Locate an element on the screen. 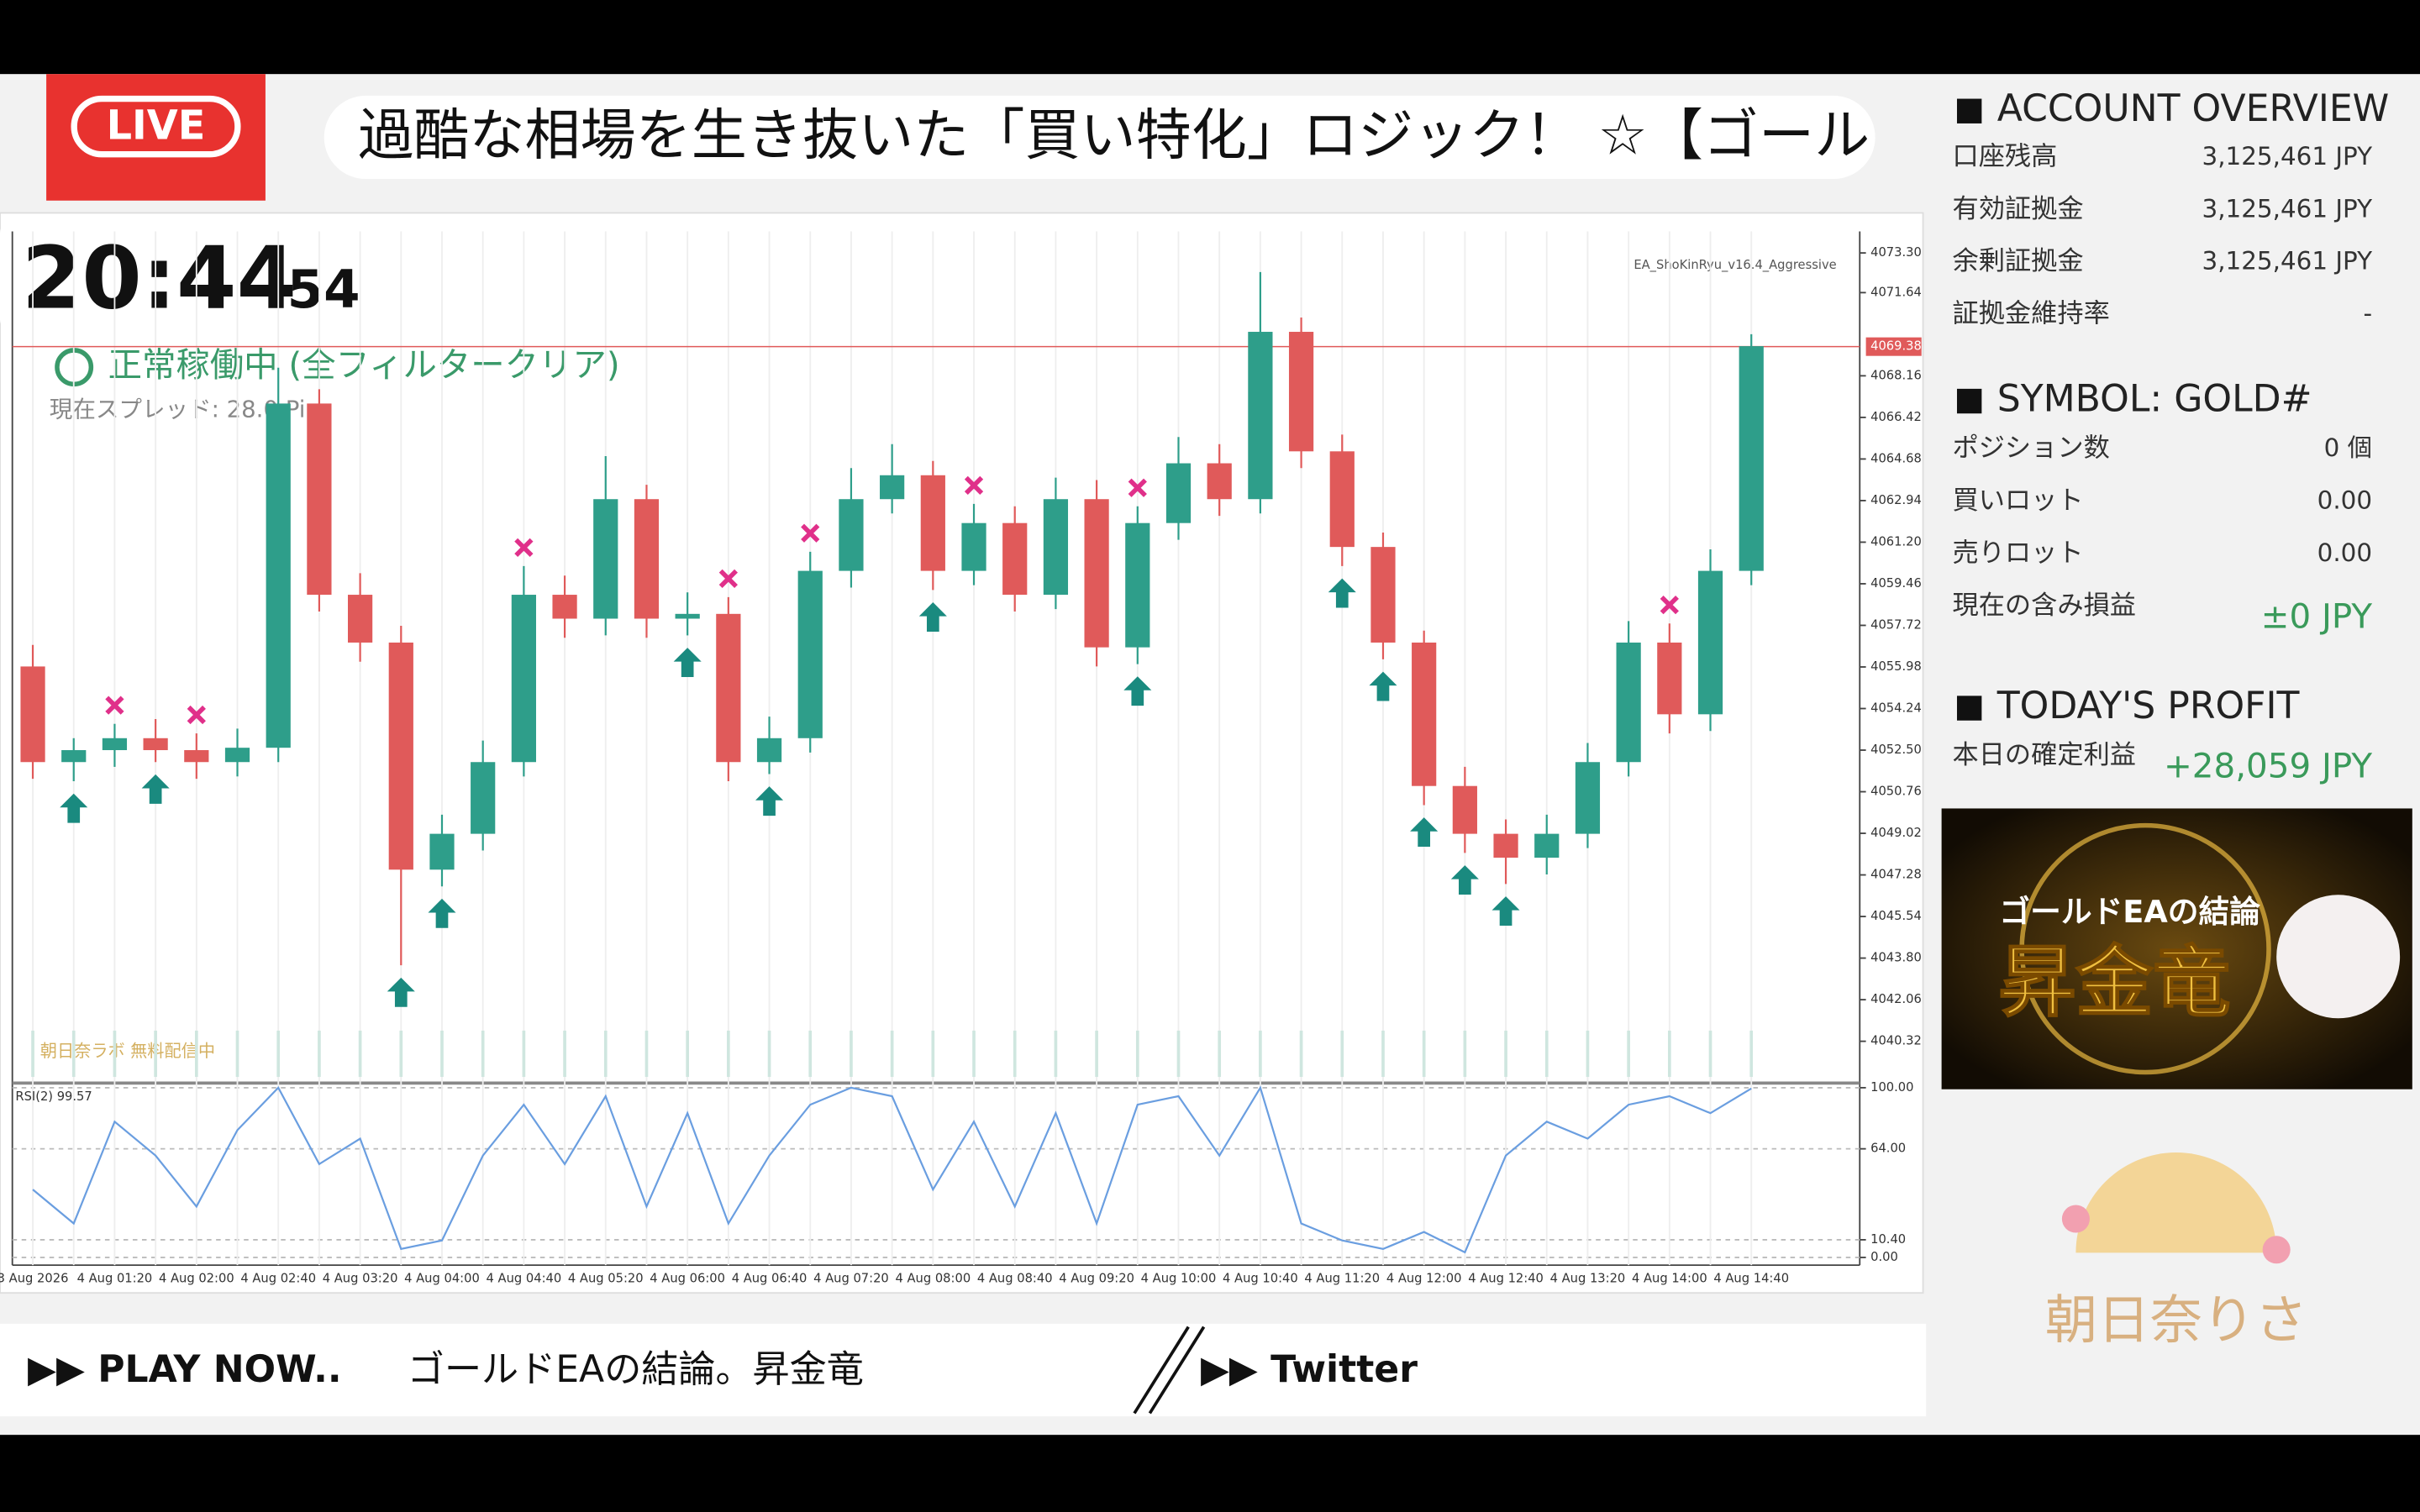  x-tick-label: 4 Aug 06:00 is located at coordinates (688, 1279).